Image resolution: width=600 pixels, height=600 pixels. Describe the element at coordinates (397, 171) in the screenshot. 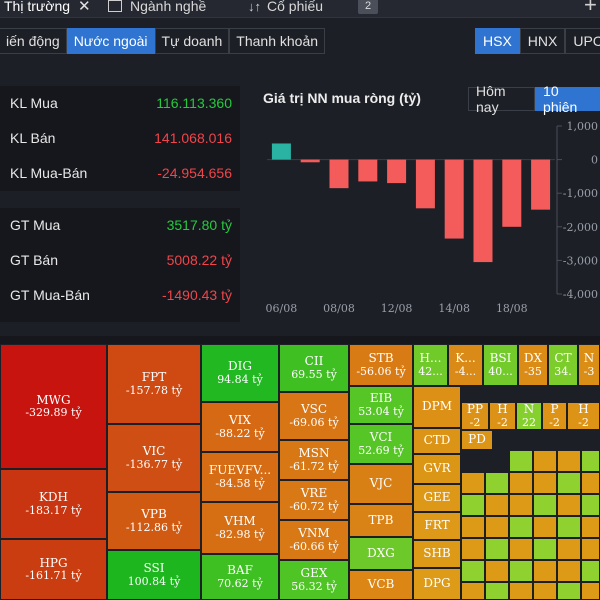

I see `bar-12/08` at that location.